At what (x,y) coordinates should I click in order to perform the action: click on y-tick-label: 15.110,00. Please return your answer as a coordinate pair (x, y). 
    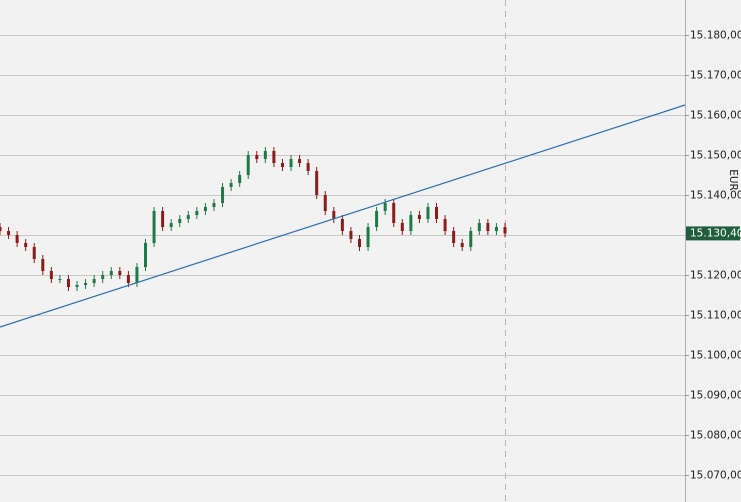
    Looking at the image, I should click on (715, 316).